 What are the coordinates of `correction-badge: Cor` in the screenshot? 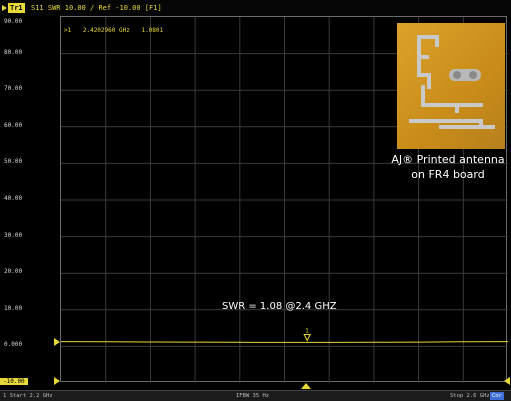 It's located at (497, 396).